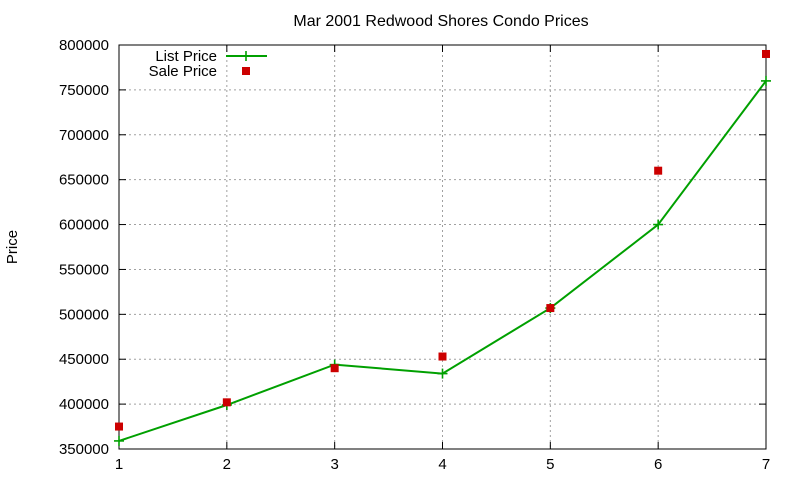 This screenshot has height=480, width=800. Describe the element at coordinates (442, 464) in the screenshot. I see `x-tick-label: 4` at that location.